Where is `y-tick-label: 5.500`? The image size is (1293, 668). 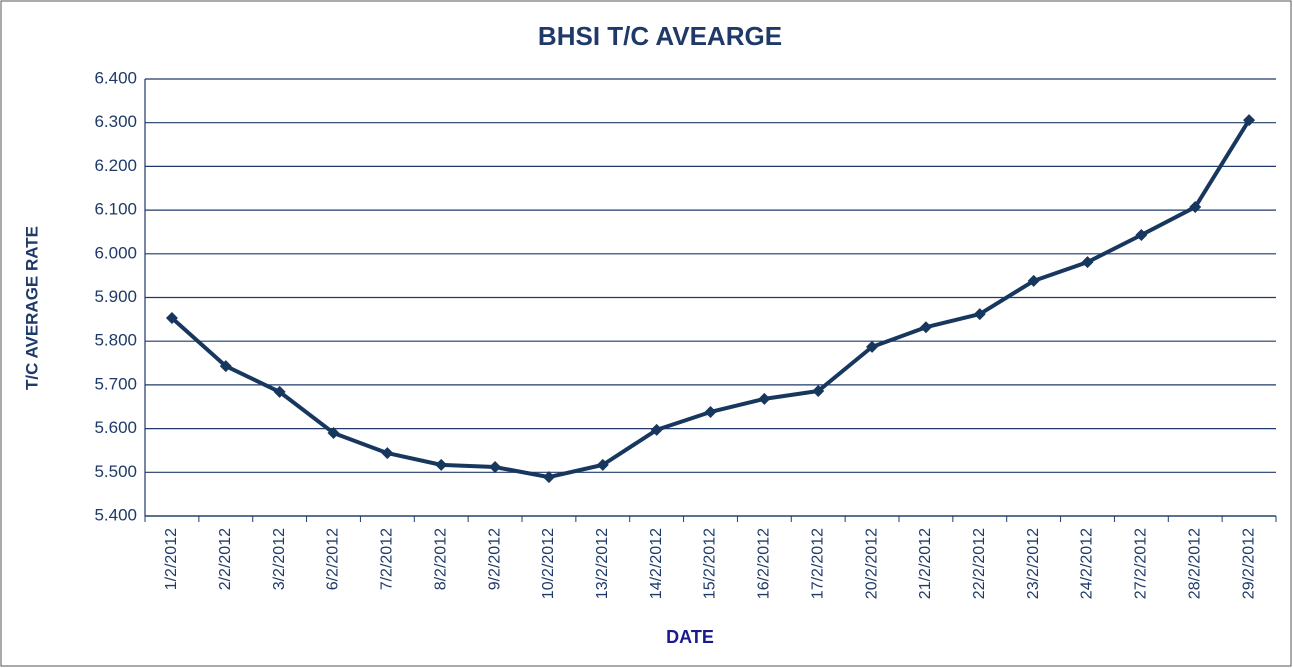 y-tick-label: 5.500 is located at coordinates (115, 471).